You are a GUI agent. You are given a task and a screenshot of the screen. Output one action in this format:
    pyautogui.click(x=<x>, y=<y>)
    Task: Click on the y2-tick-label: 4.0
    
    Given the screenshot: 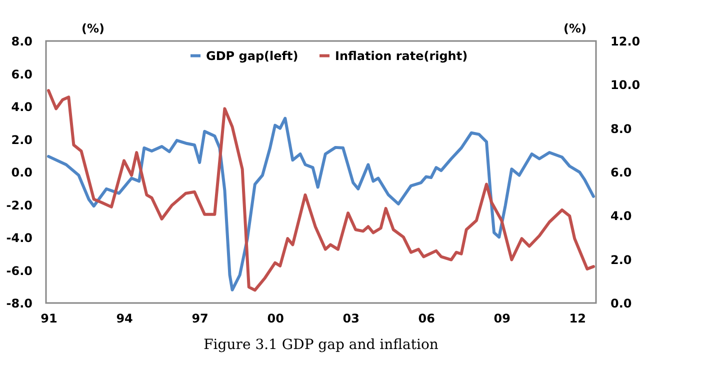 What is the action you would take?
    pyautogui.click(x=621, y=216)
    